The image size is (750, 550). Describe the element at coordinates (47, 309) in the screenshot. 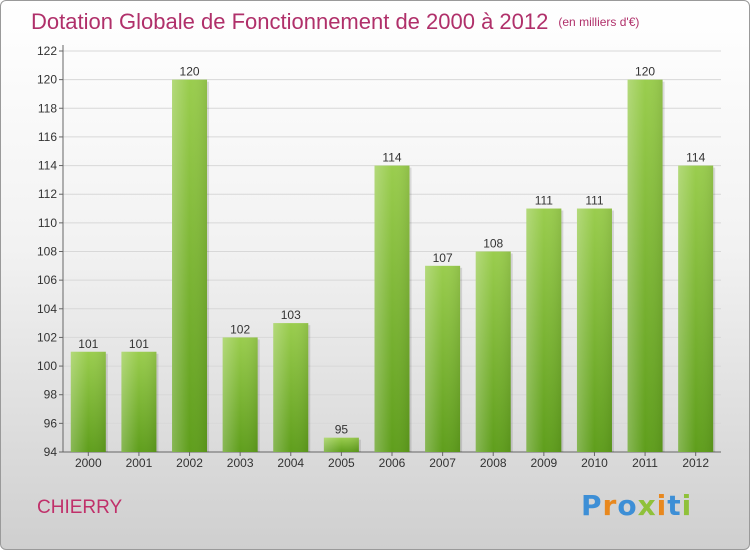

I see `y-tick-label: 104` at that location.